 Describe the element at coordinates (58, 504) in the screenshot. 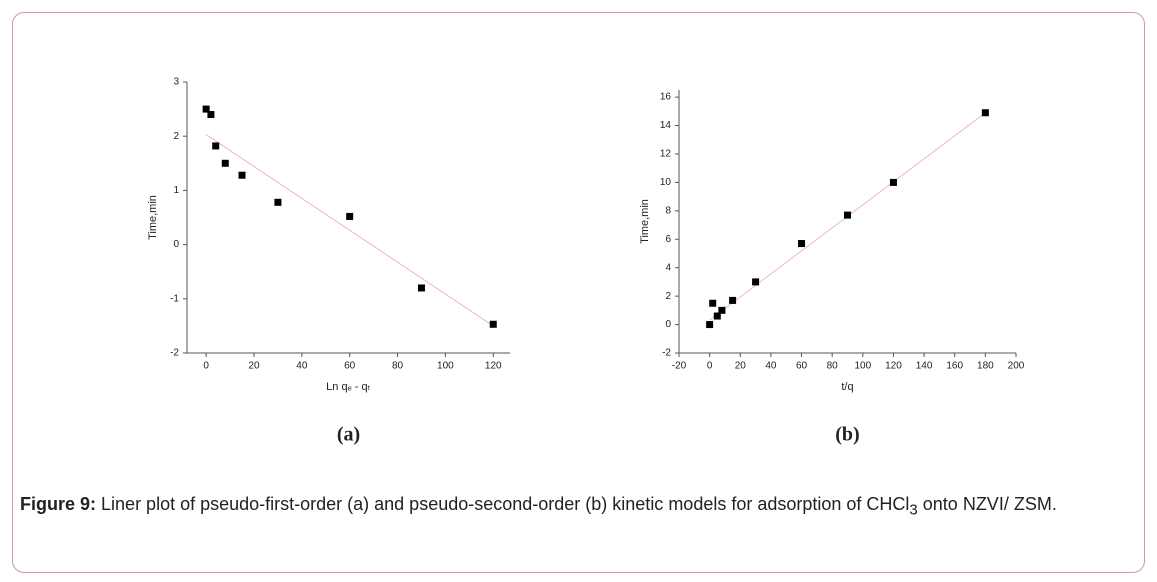

I see `caption-label: Figure 9:` at that location.